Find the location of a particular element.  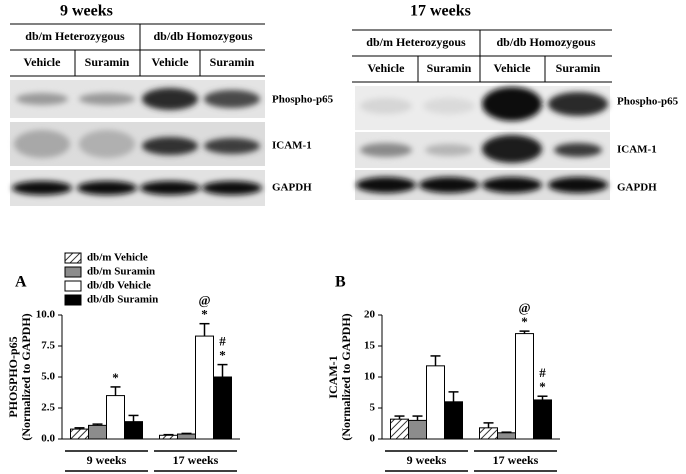

y-tick-label: 5 is located at coordinates (373, 408).